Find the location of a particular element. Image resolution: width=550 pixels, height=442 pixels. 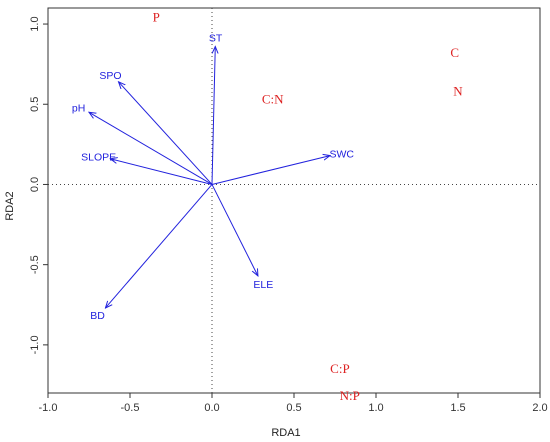

x-tick-label: 1.0 is located at coordinates (375, 408).